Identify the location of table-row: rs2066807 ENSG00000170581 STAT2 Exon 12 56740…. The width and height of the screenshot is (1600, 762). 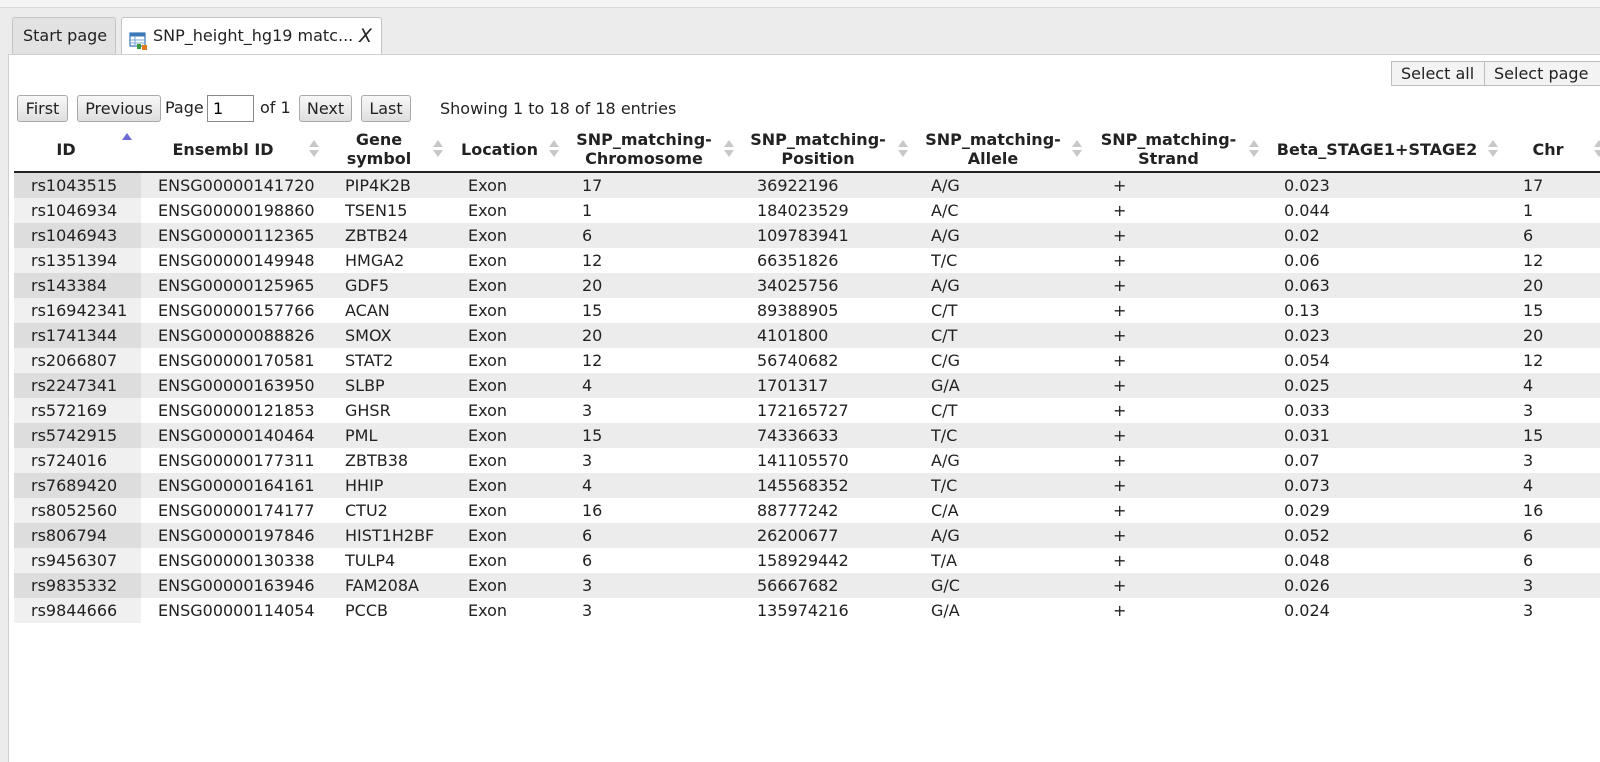
(807, 360).